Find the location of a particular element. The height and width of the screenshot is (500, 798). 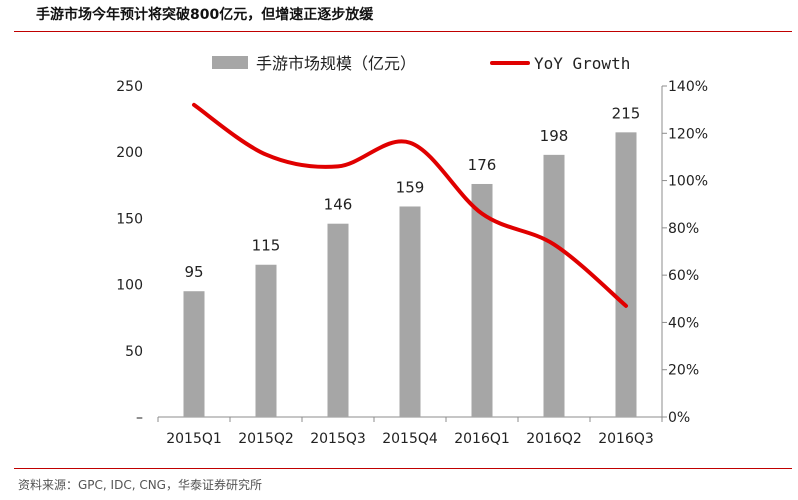

y-right-tick-label: 0% is located at coordinates (679, 418).